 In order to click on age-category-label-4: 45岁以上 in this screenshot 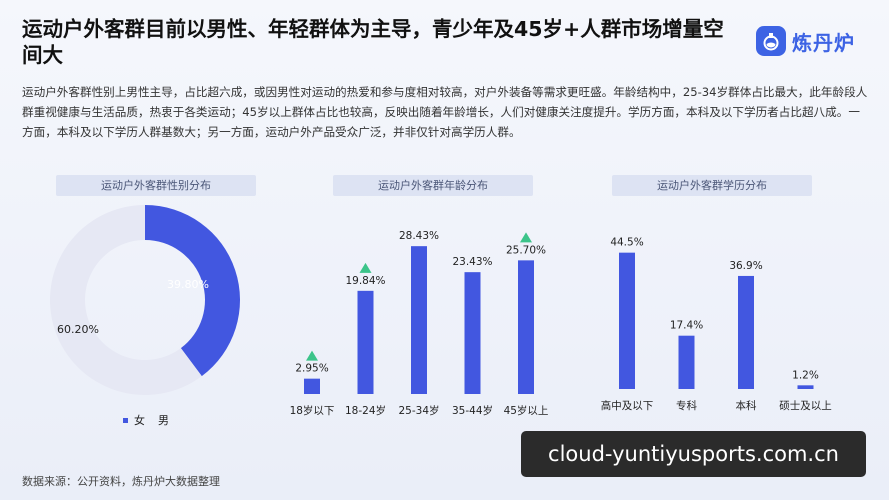, I will do `click(526, 410)`.